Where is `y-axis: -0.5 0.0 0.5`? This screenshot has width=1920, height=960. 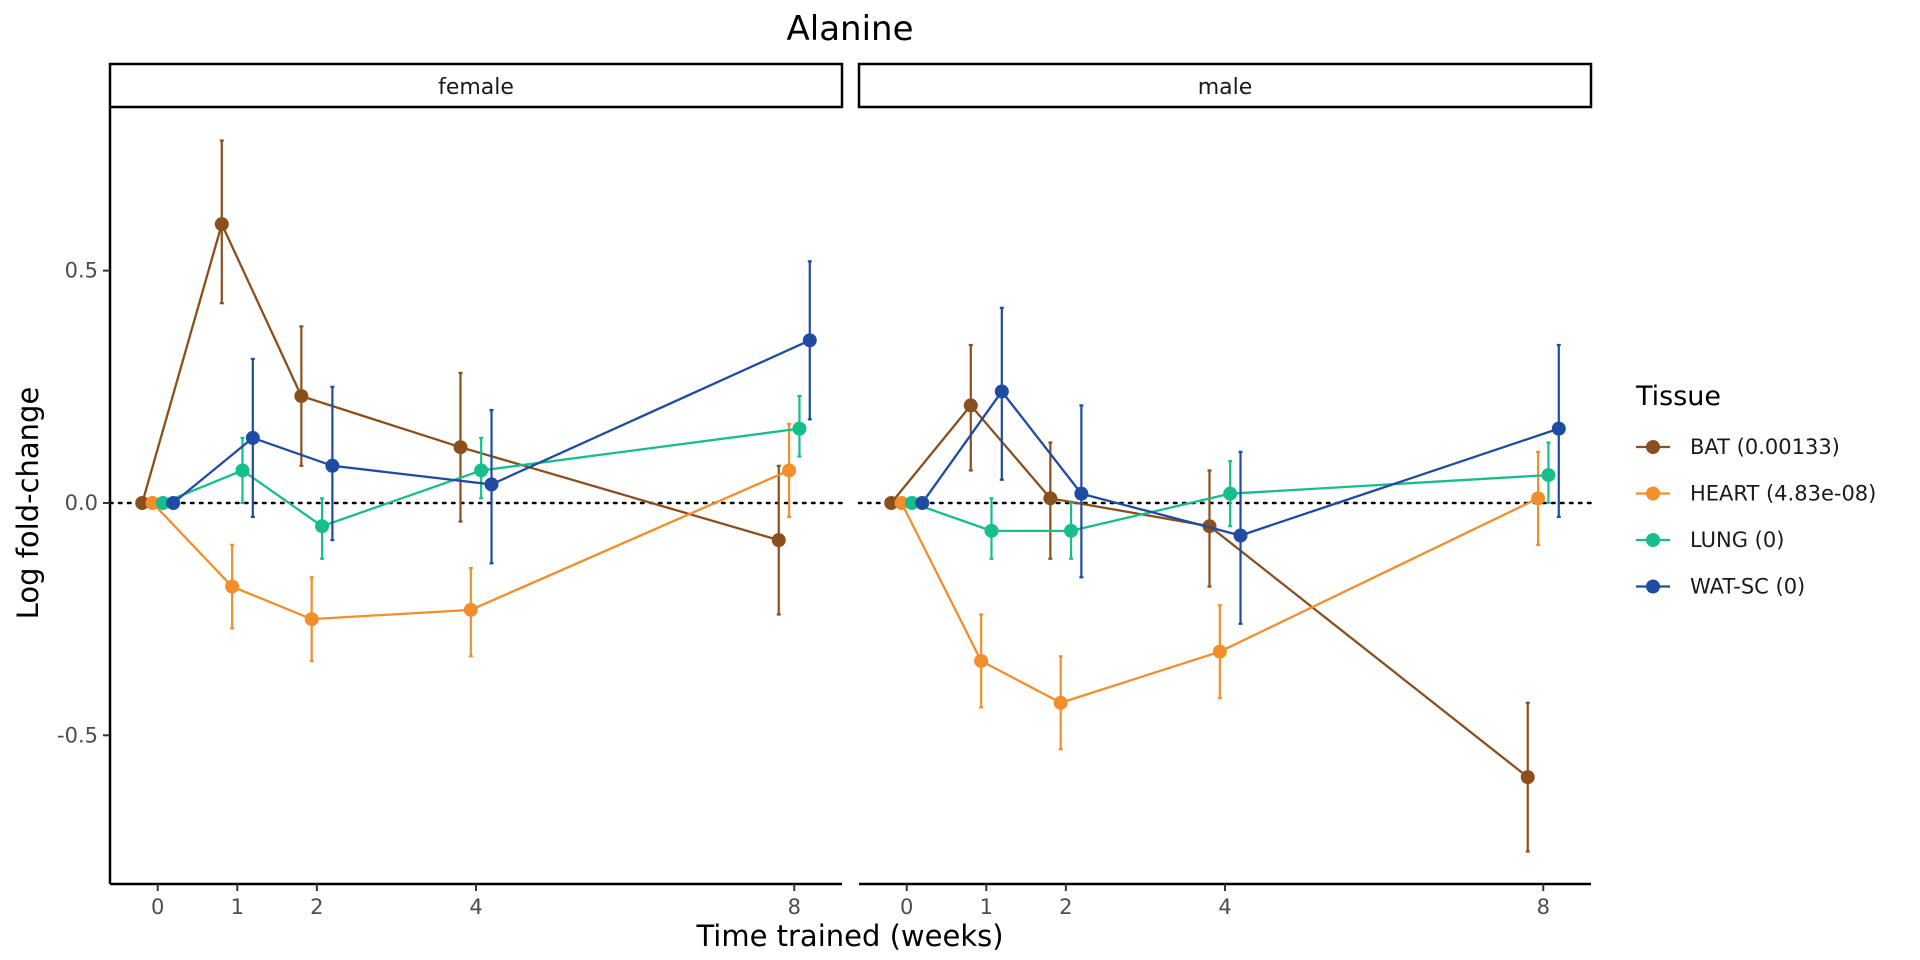 y-axis: -0.5 0.0 0.5 is located at coordinates (84, 496).